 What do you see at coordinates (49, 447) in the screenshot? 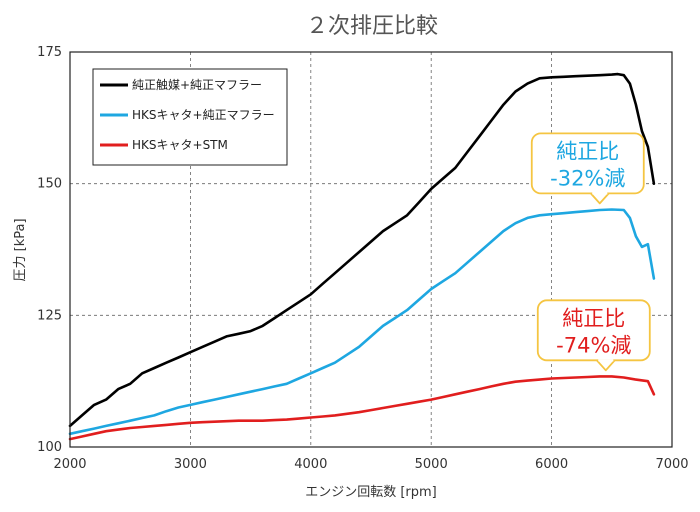
I see `y-tick-100: 100` at bounding box center [49, 447].